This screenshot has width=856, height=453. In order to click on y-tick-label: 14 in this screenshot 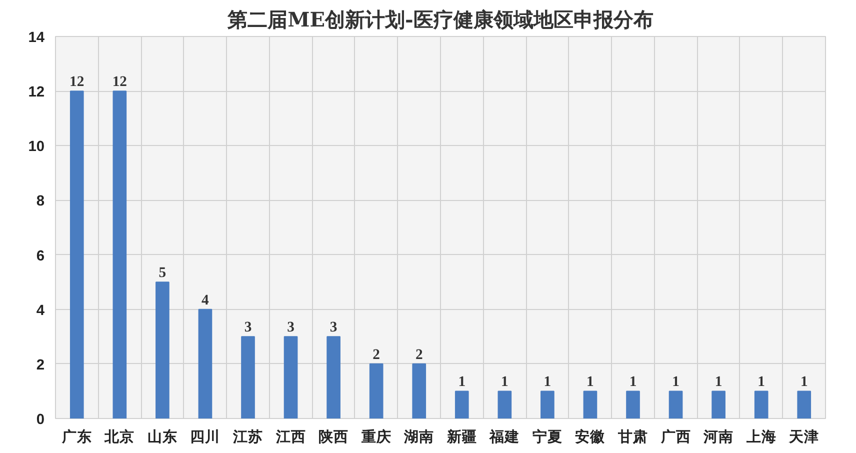, I will do `click(37, 38)`.